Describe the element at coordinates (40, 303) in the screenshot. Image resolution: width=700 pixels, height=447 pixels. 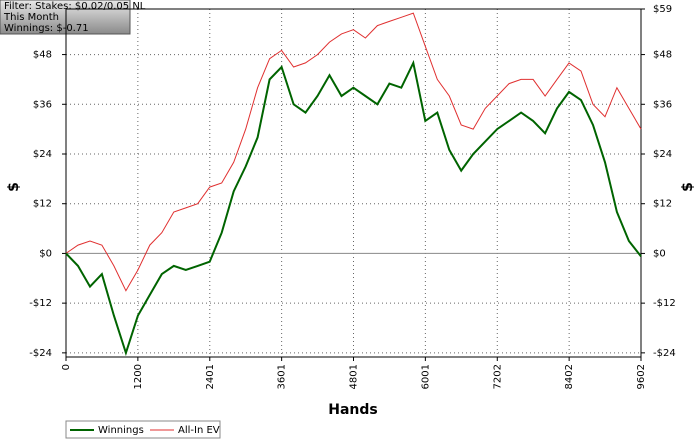
I see `y-tick-label: -$12` at that location.